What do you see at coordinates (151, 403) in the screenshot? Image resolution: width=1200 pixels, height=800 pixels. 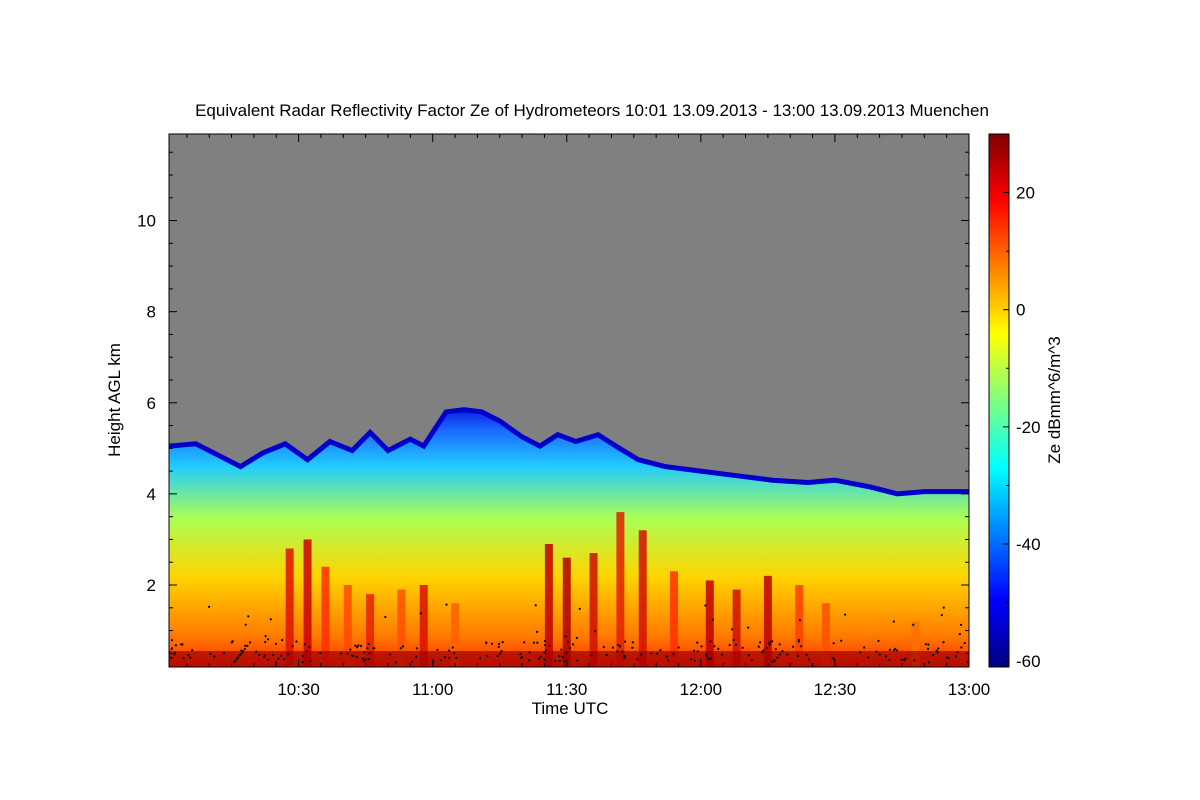 I see `y-tick-label: 6` at bounding box center [151, 403].